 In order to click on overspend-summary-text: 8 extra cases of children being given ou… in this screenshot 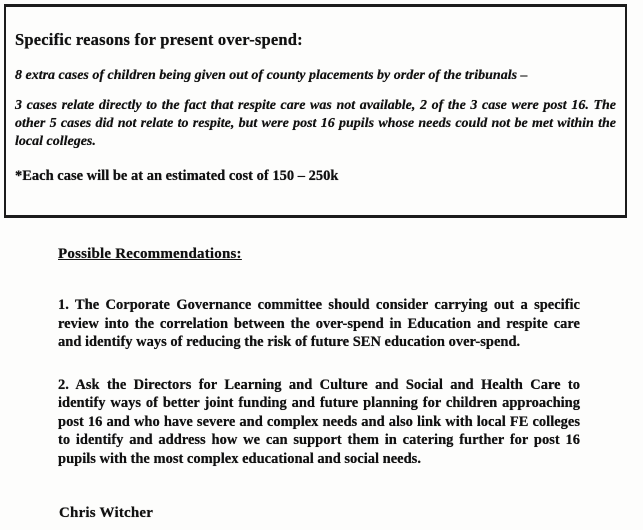, I will do `click(271, 75)`.